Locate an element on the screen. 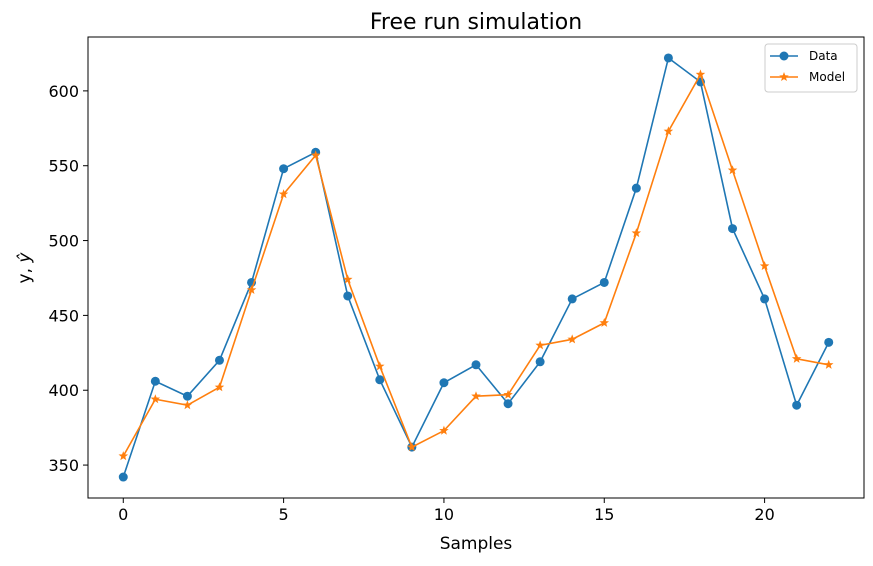 This screenshot has width=873, height=566. x-axis: 0 5 10 15 20 is located at coordinates (446, 511).